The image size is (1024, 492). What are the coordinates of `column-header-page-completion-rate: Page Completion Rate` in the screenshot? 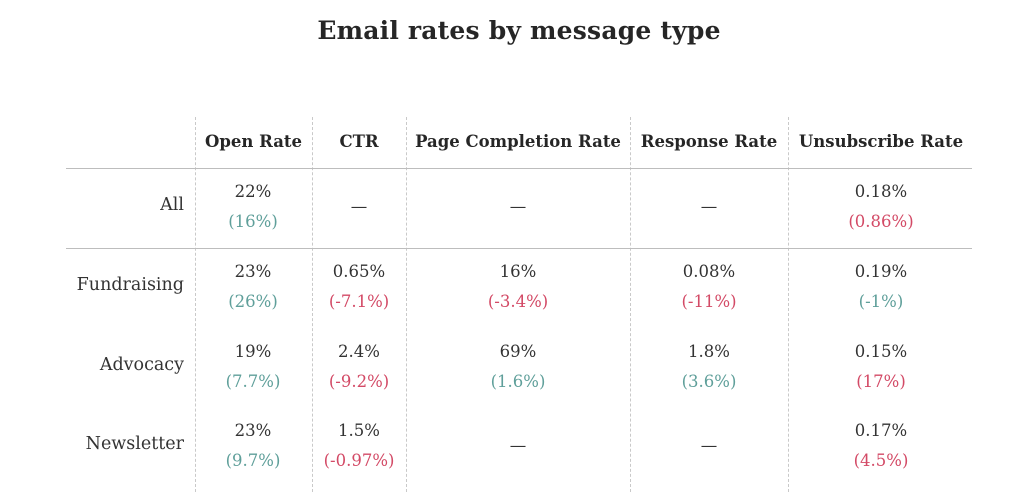 It's located at (518, 141).